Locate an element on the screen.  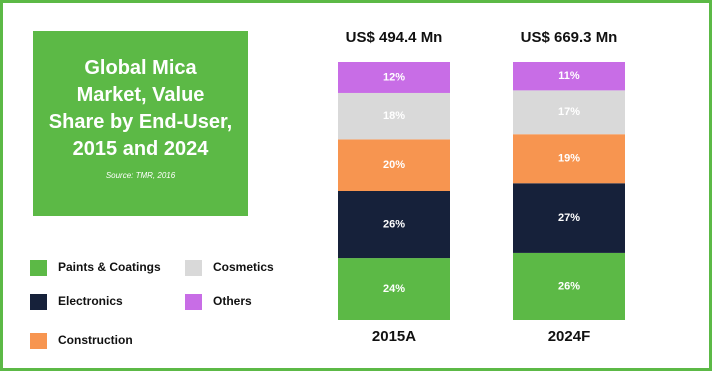
legend-label: Construction is located at coordinates (95, 340).